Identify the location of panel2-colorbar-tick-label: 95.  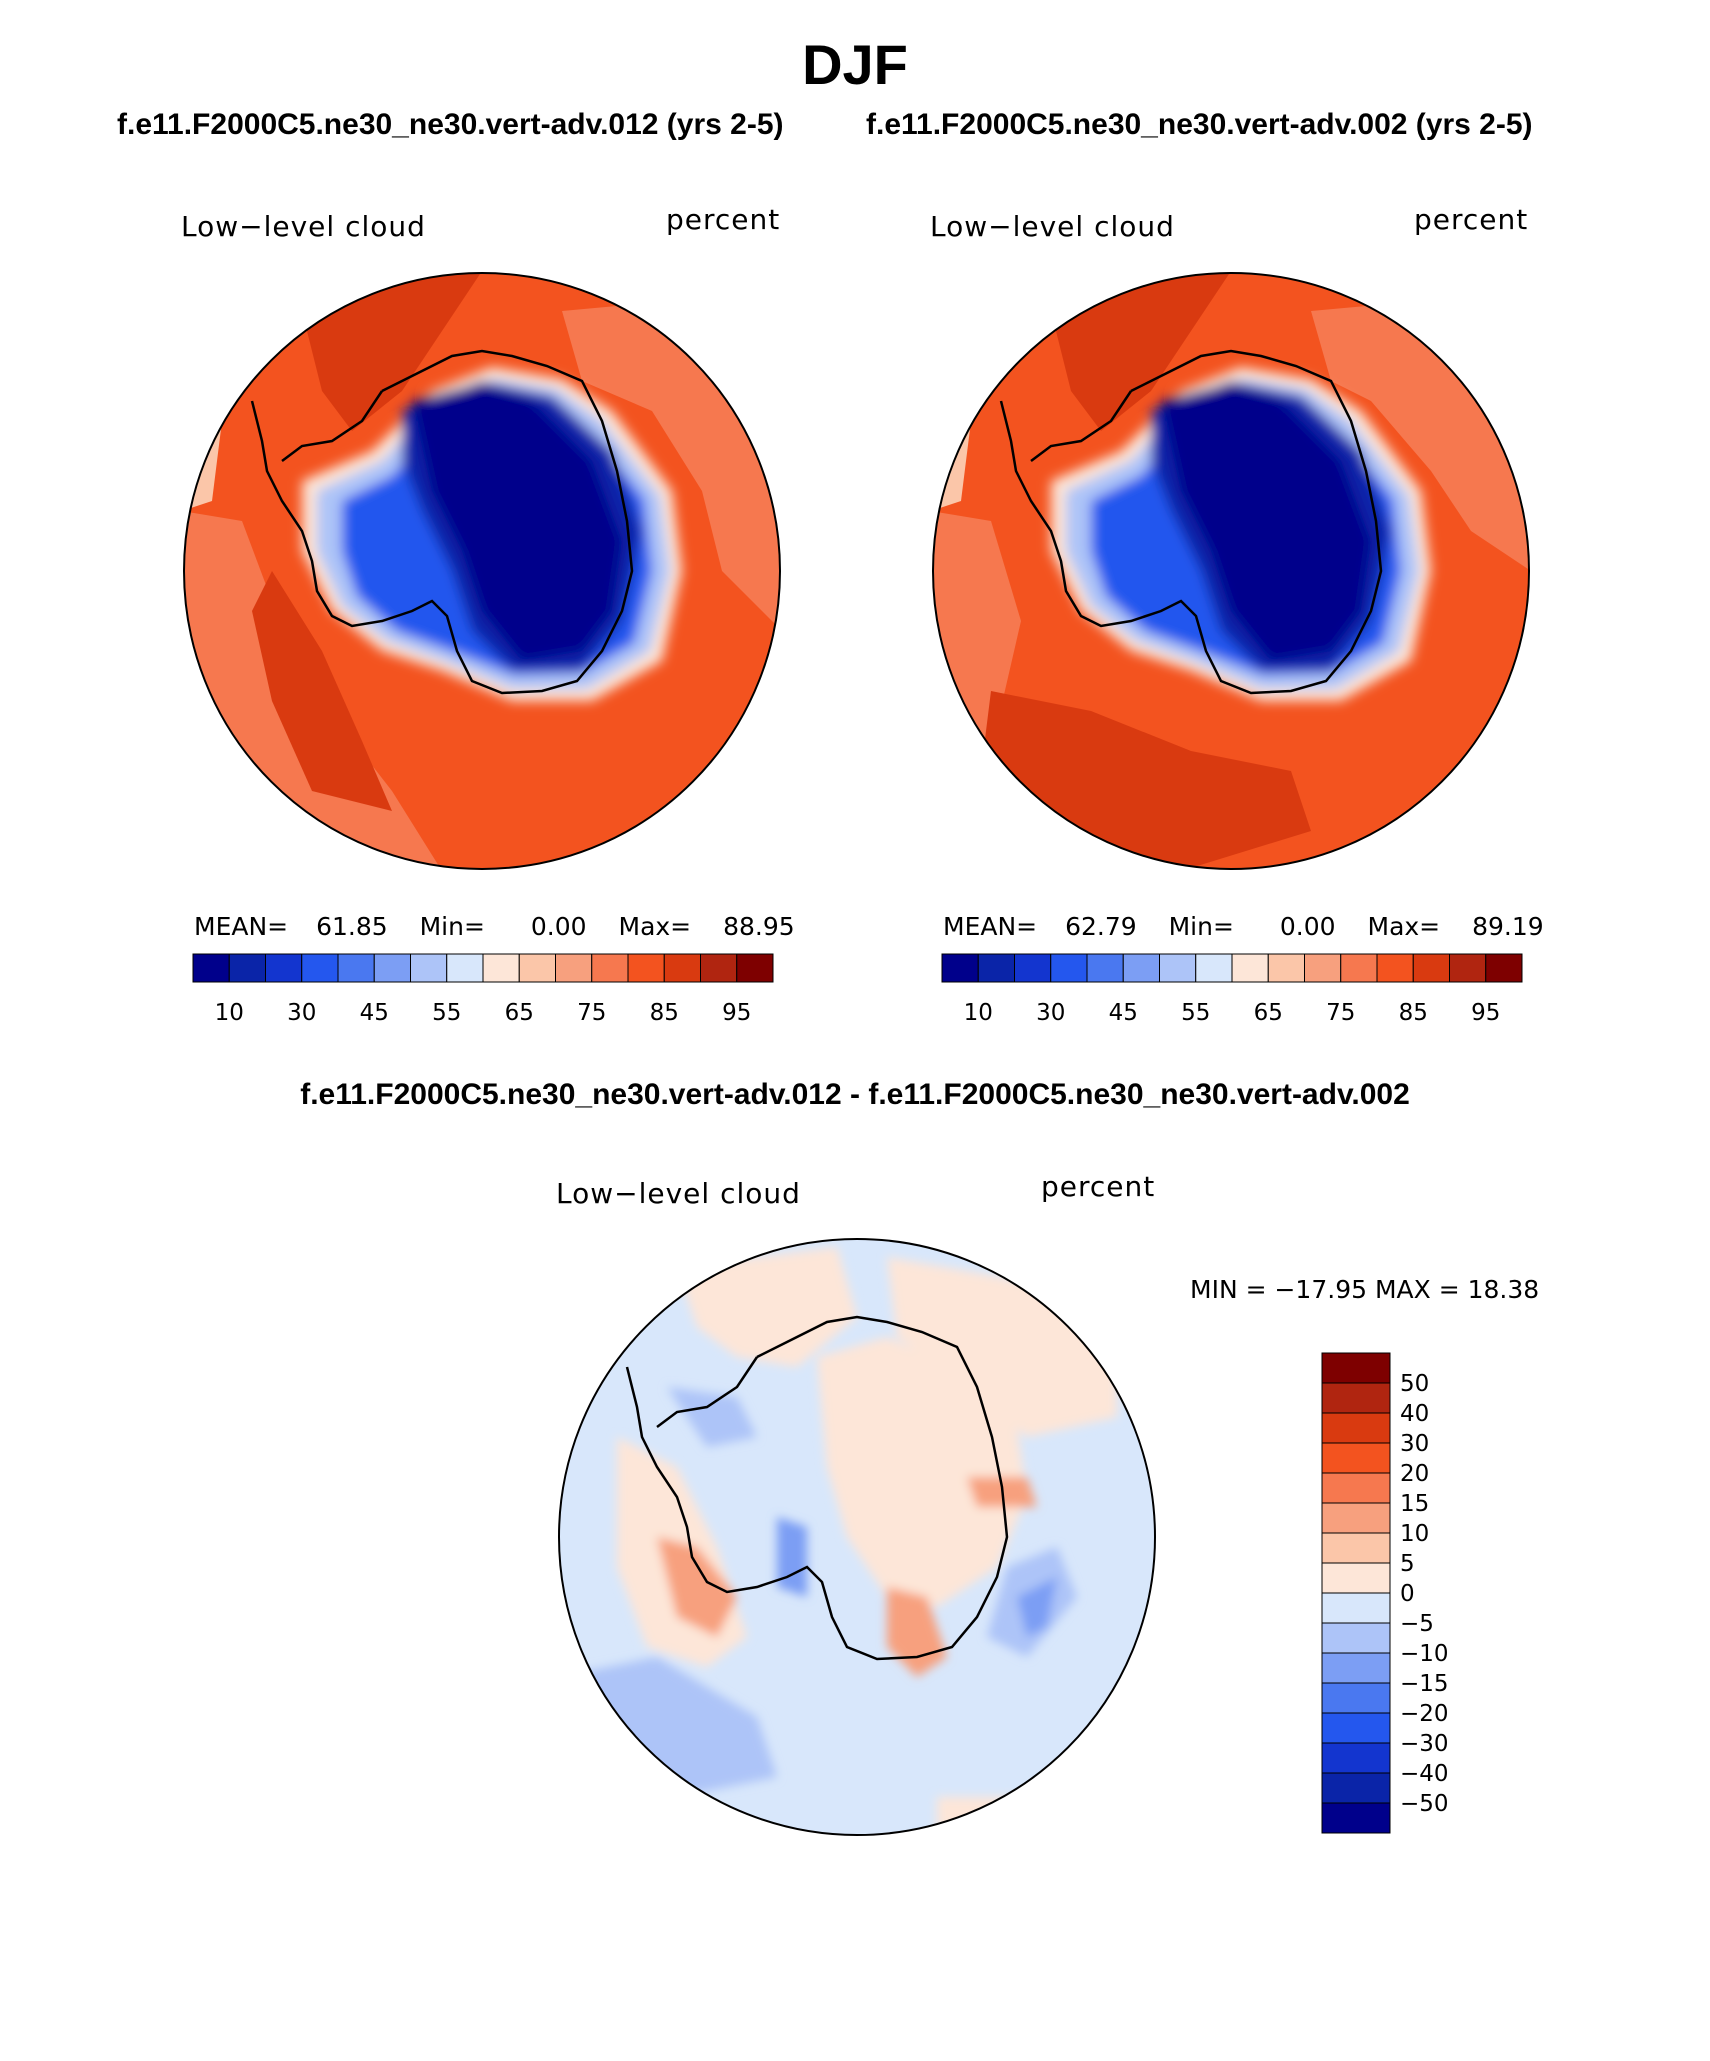
(1485, 1013).